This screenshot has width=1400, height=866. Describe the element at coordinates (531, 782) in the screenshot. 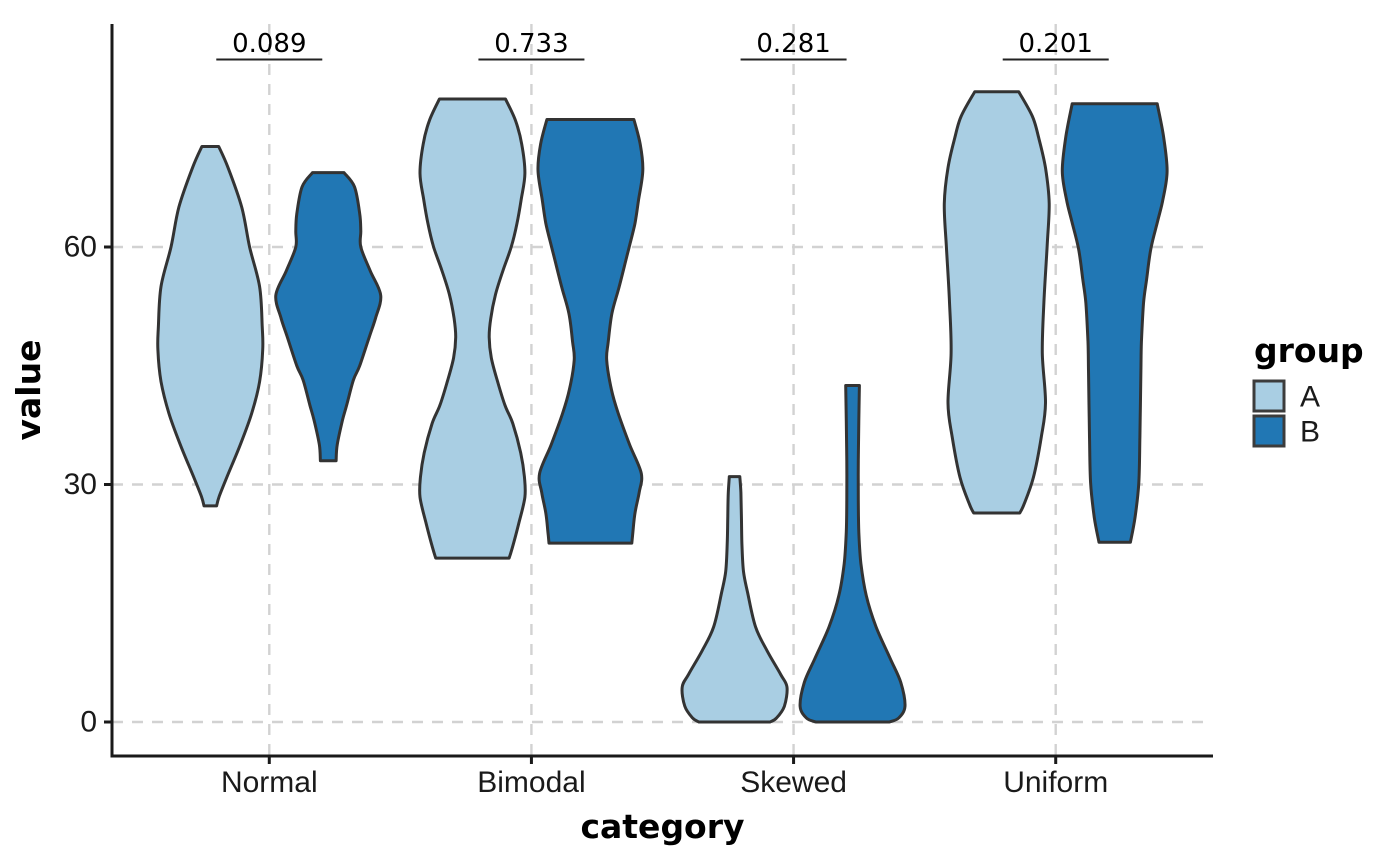

I see `x-tick-label-bimodal: Bimodal` at that location.